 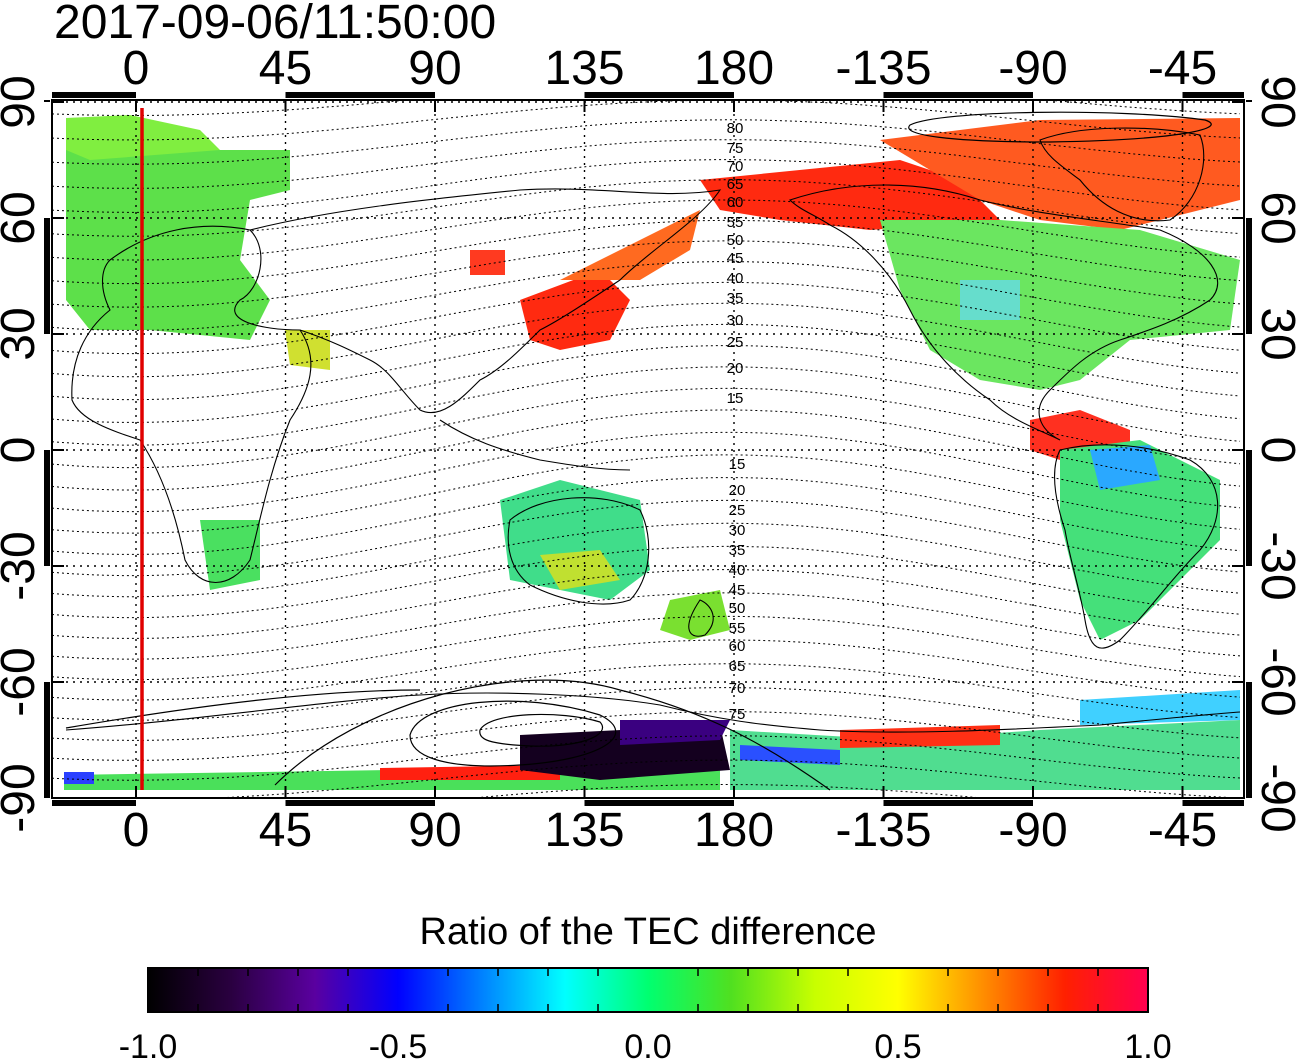 What do you see at coordinates (675, 732) in the screenshot?
I see `tec-patch-antarctic-purple` at bounding box center [675, 732].